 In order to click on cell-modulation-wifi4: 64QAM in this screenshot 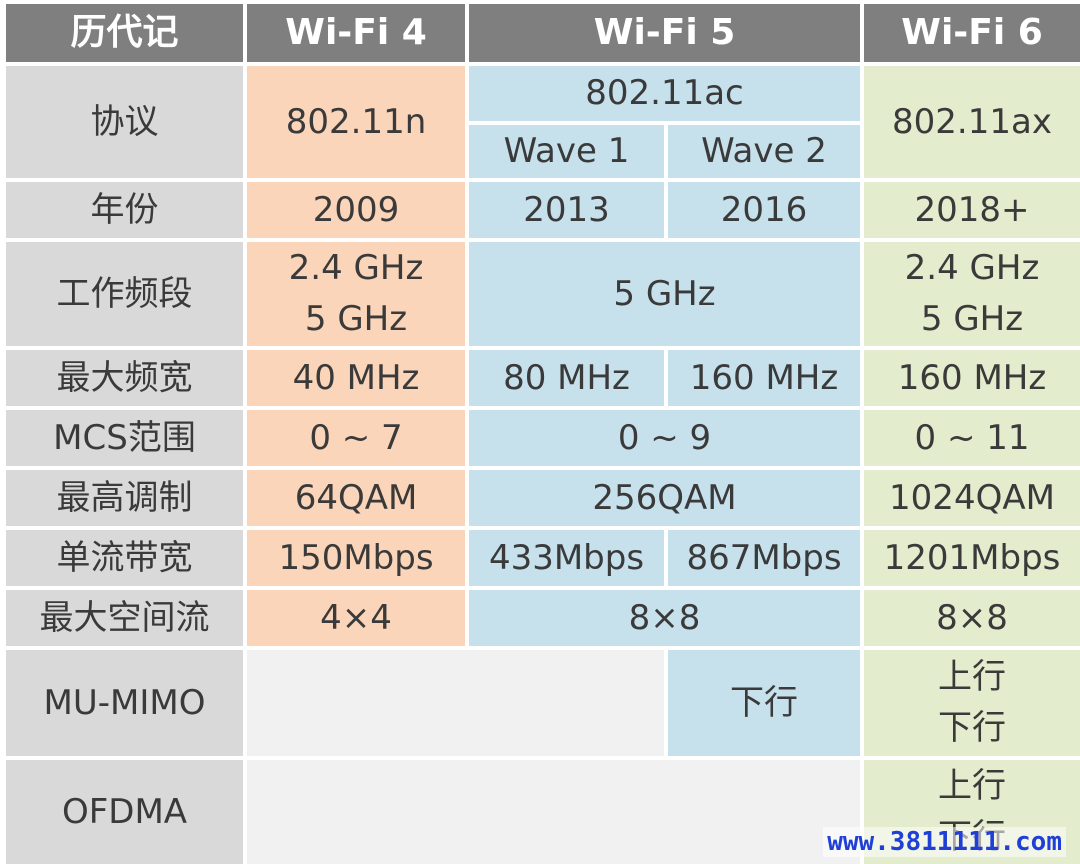, I will do `click(356, 498)`.